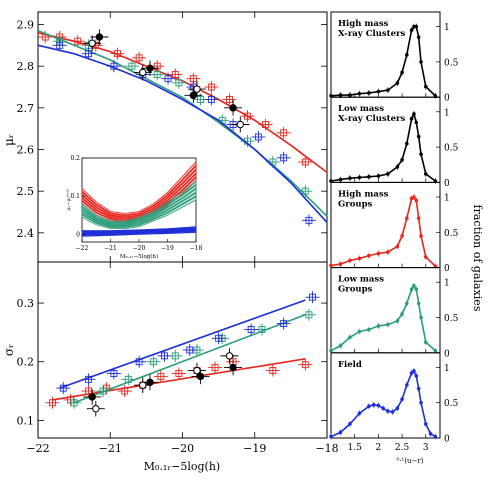  What do you see at coordinates (402, 448) in the screenshot?
I see `hist-xtick-label: 2.5` at bounding box center [402, 448].